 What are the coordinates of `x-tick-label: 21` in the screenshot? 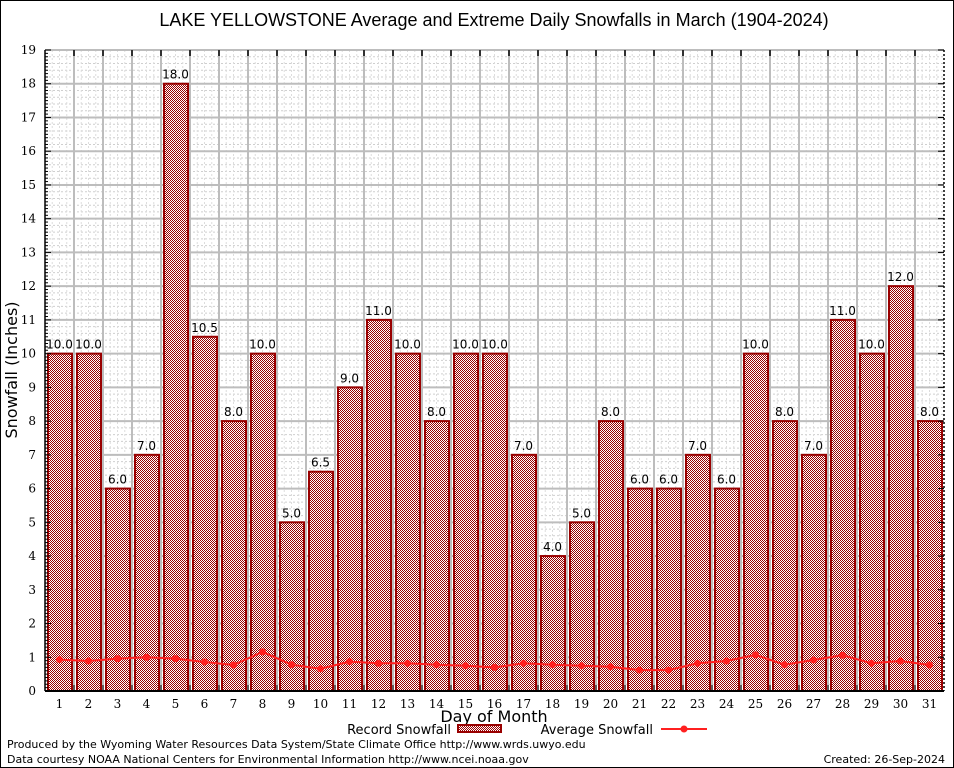 It's located at (639, 704).